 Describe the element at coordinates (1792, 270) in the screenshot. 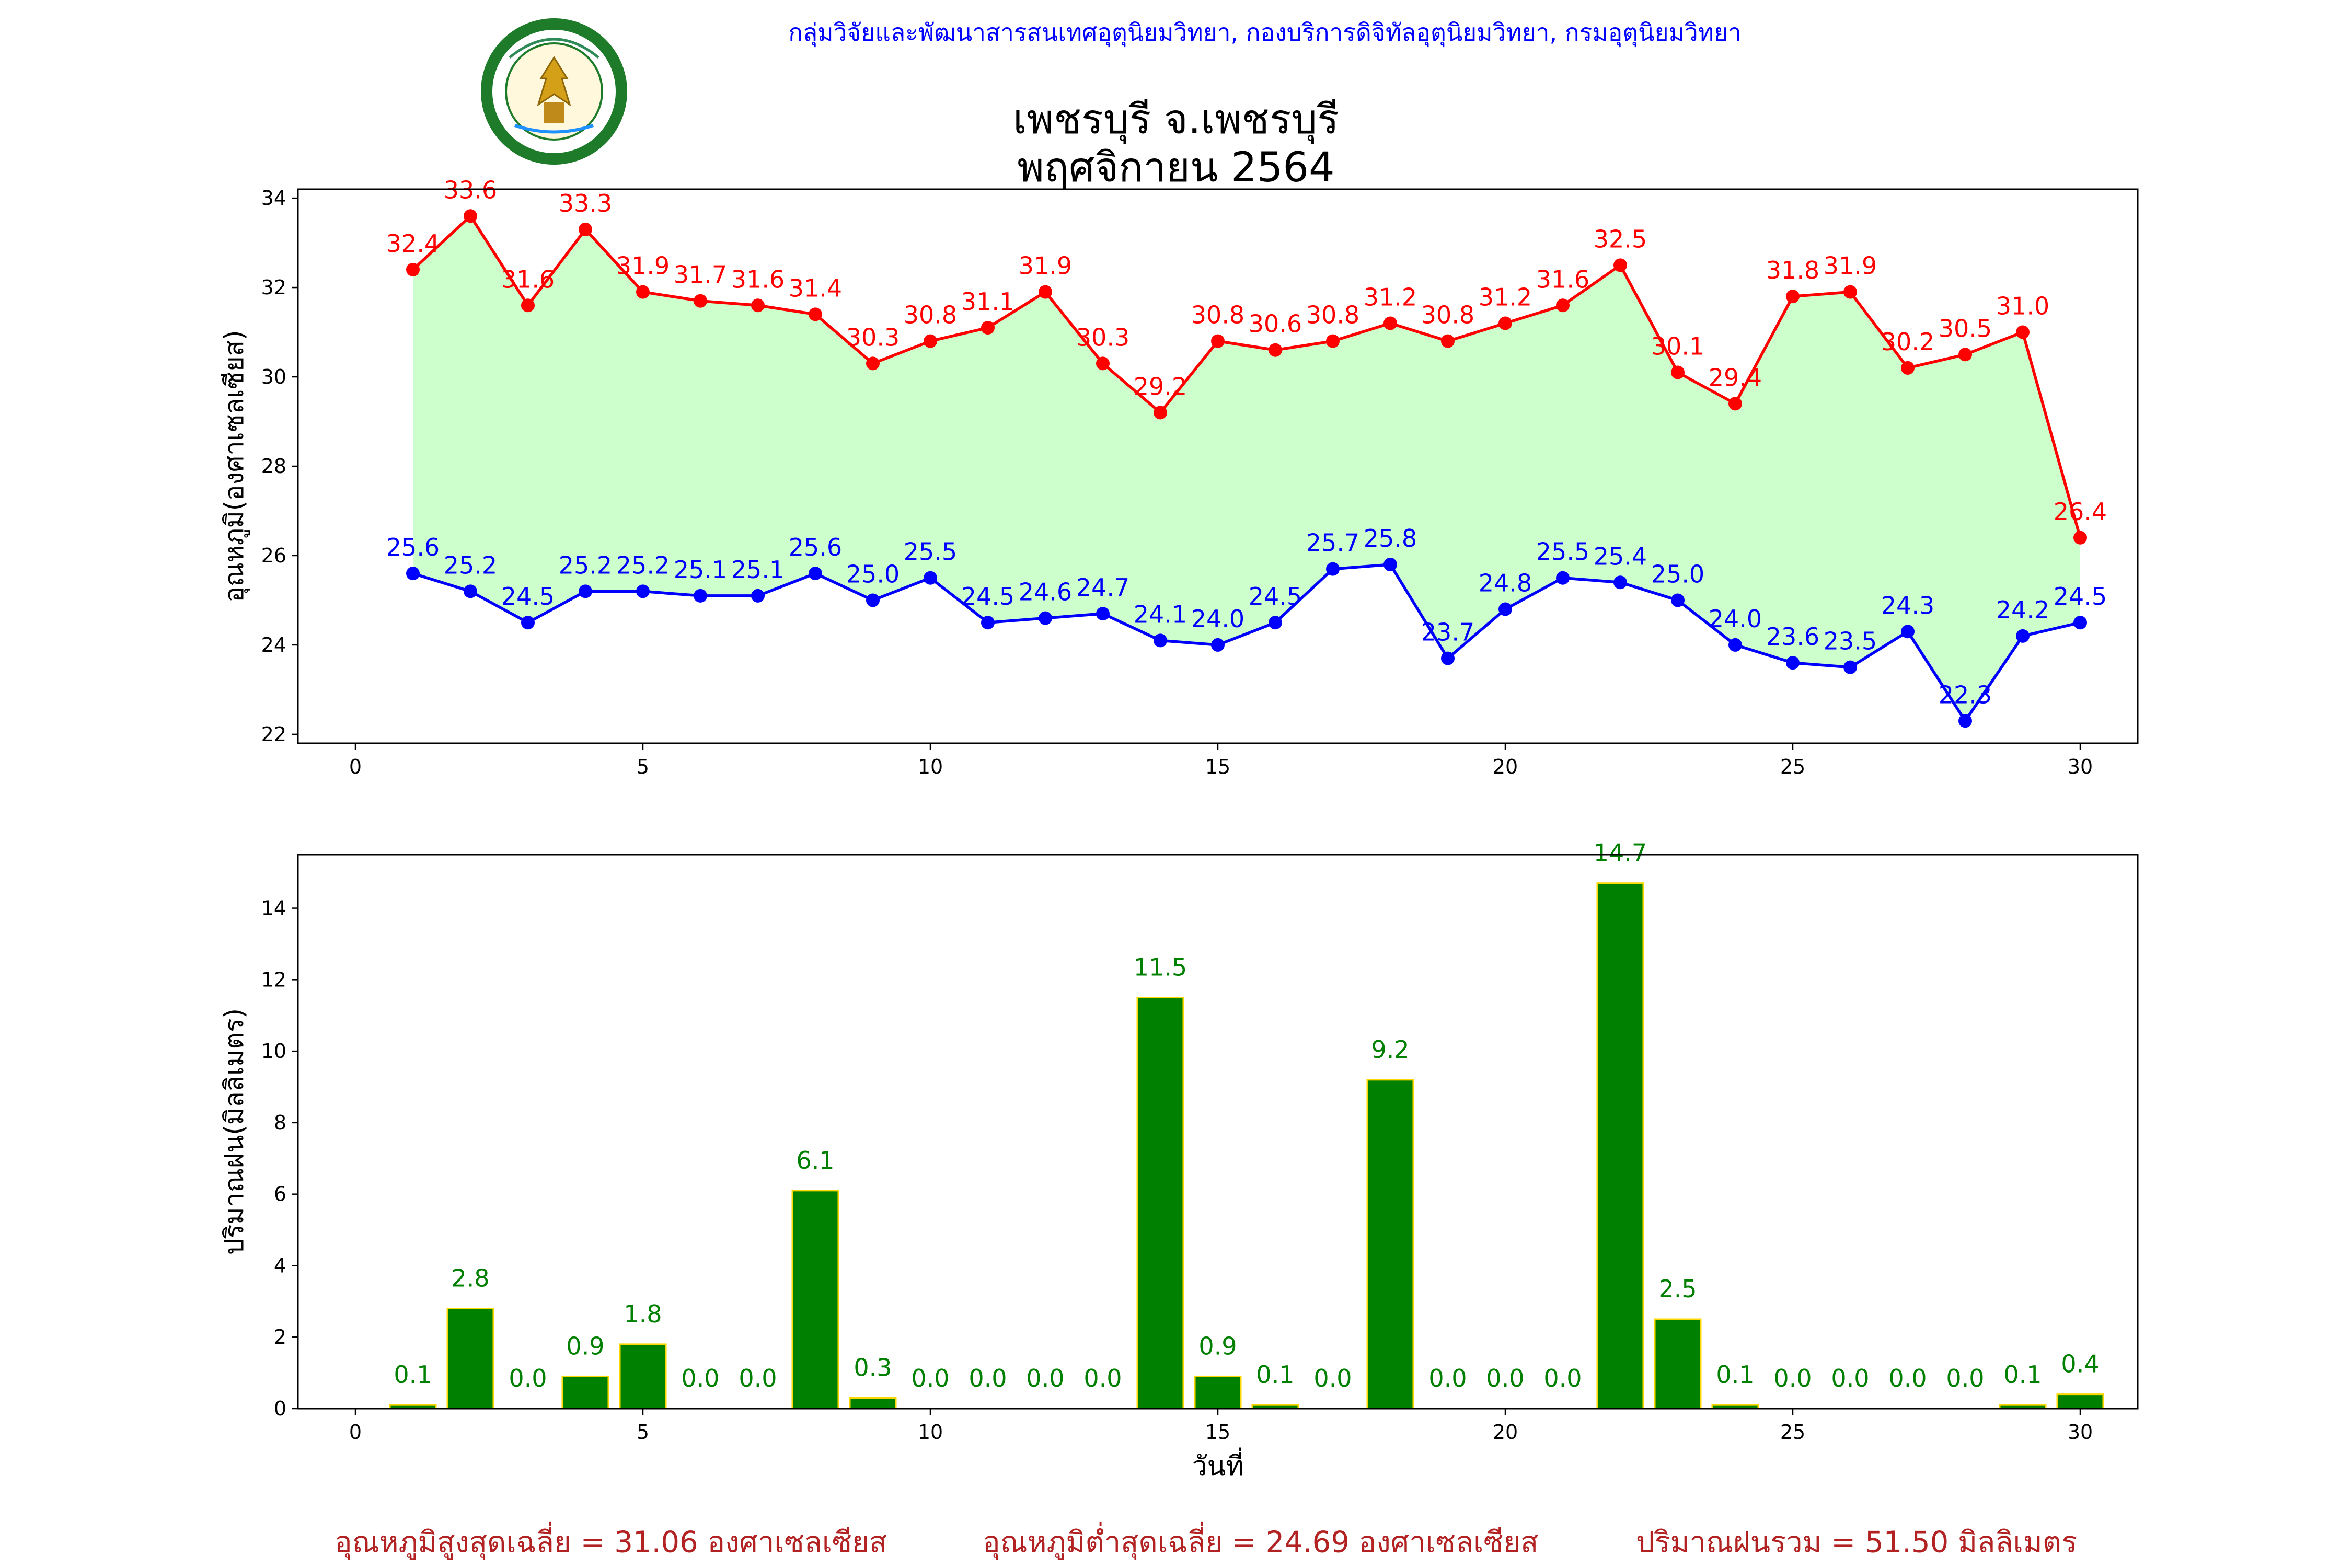

I see `tmax-data-label: 31.8` at that location.